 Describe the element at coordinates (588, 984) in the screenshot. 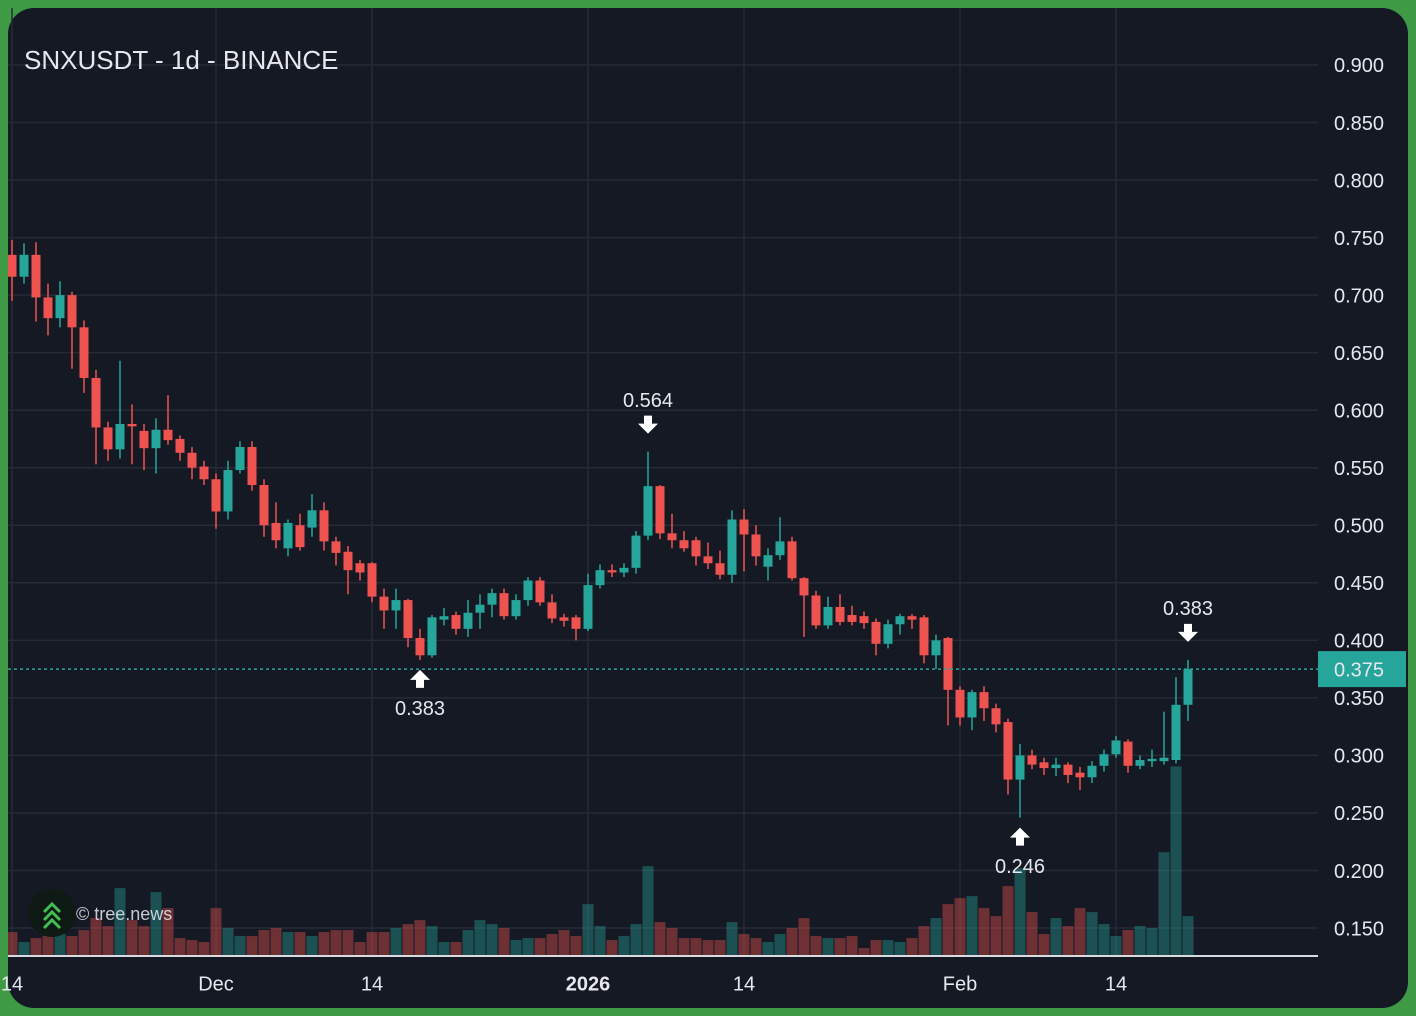

I see `x-tick-label: 2026` at that location.